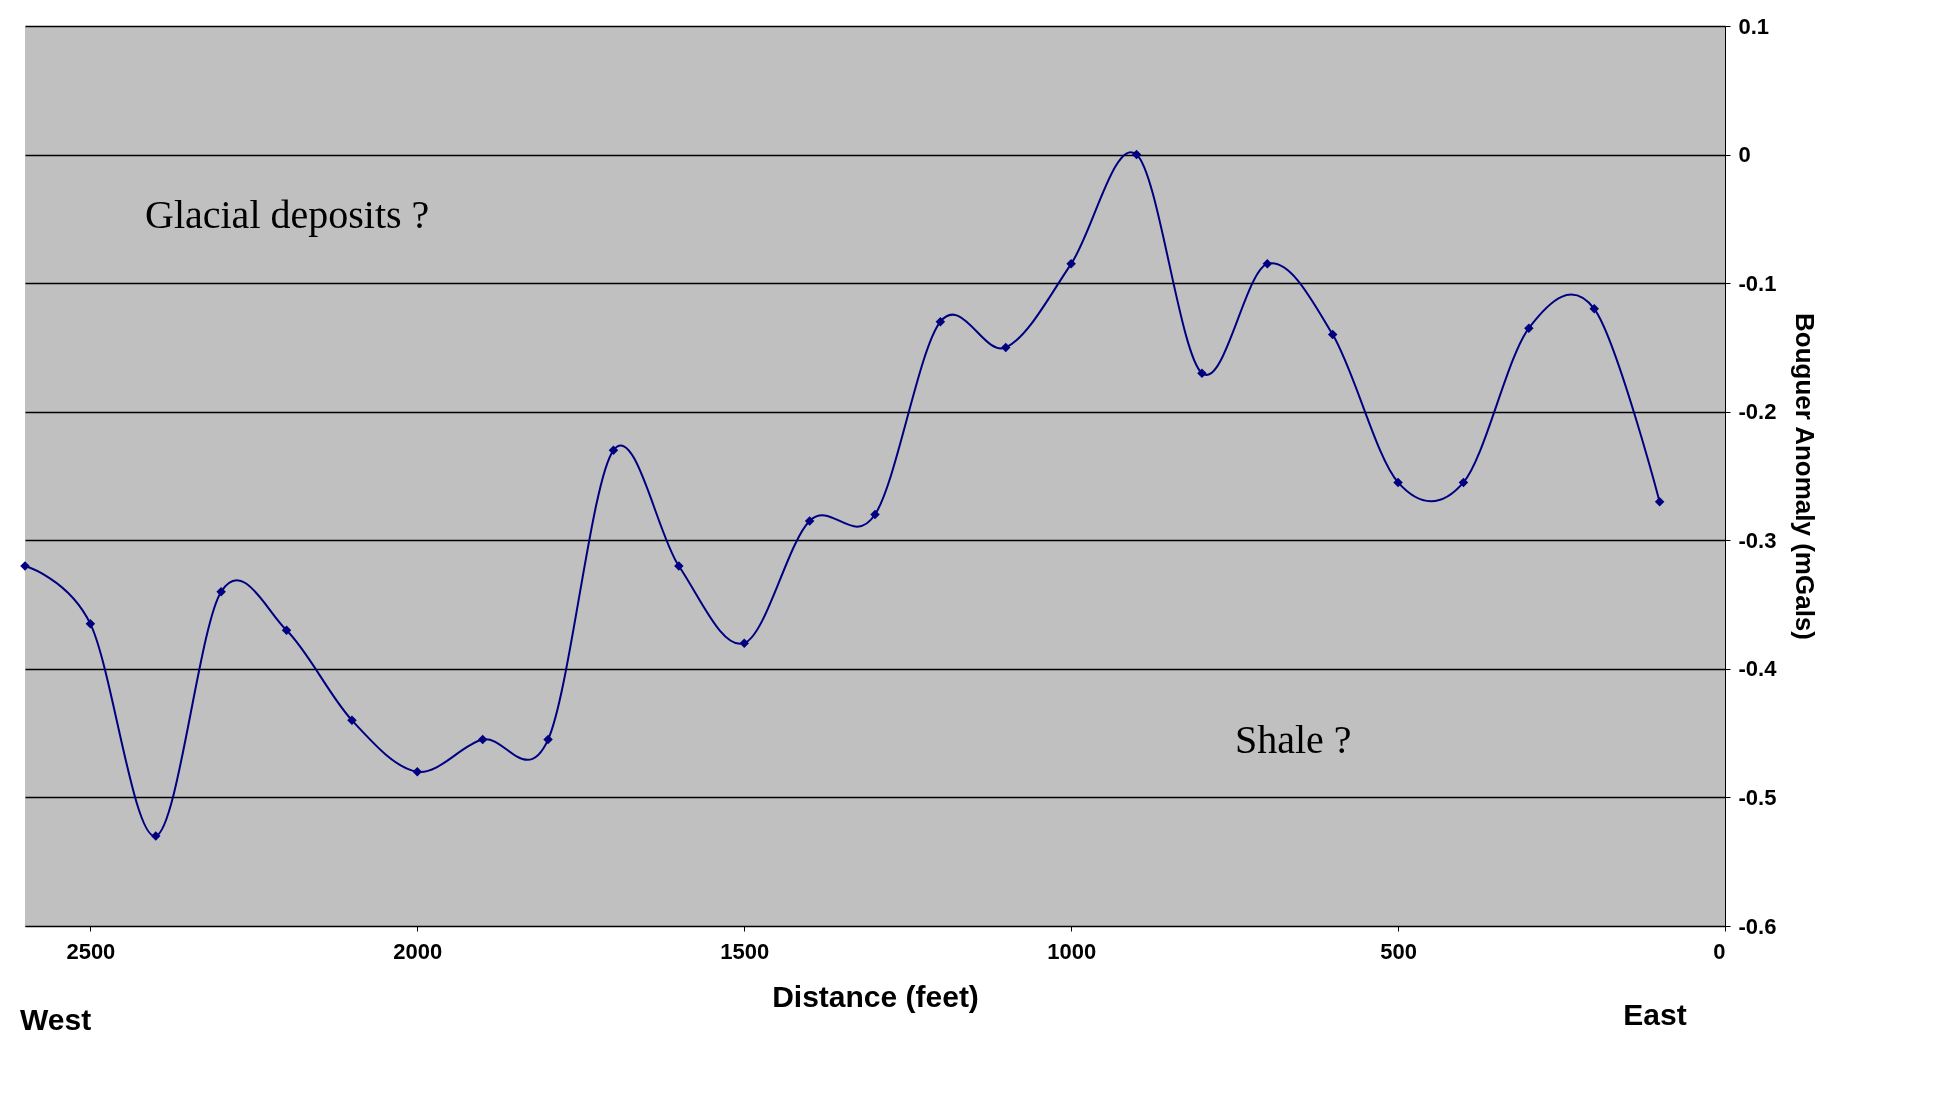 This screenshot has height=1104, width=1936. What do you see at coordinates (287, 214) in the screenshot?
I see `annotation: Glacial deposits ?` at bounding box center [287, 214].